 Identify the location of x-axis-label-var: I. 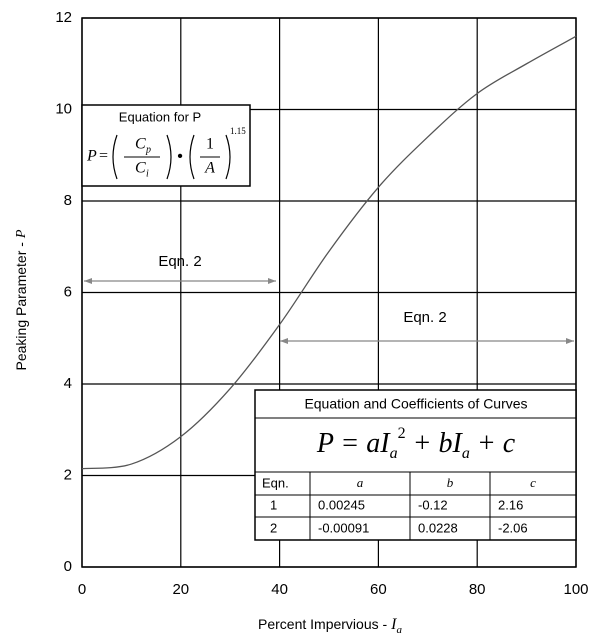
(393, 624).